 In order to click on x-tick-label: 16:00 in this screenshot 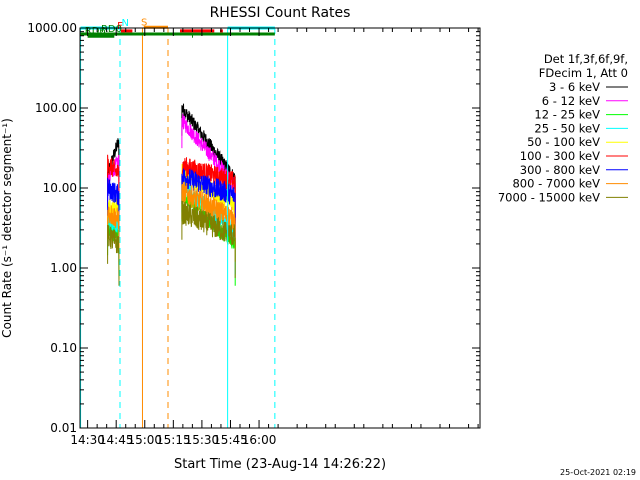, I will do `click(259, 440)`.